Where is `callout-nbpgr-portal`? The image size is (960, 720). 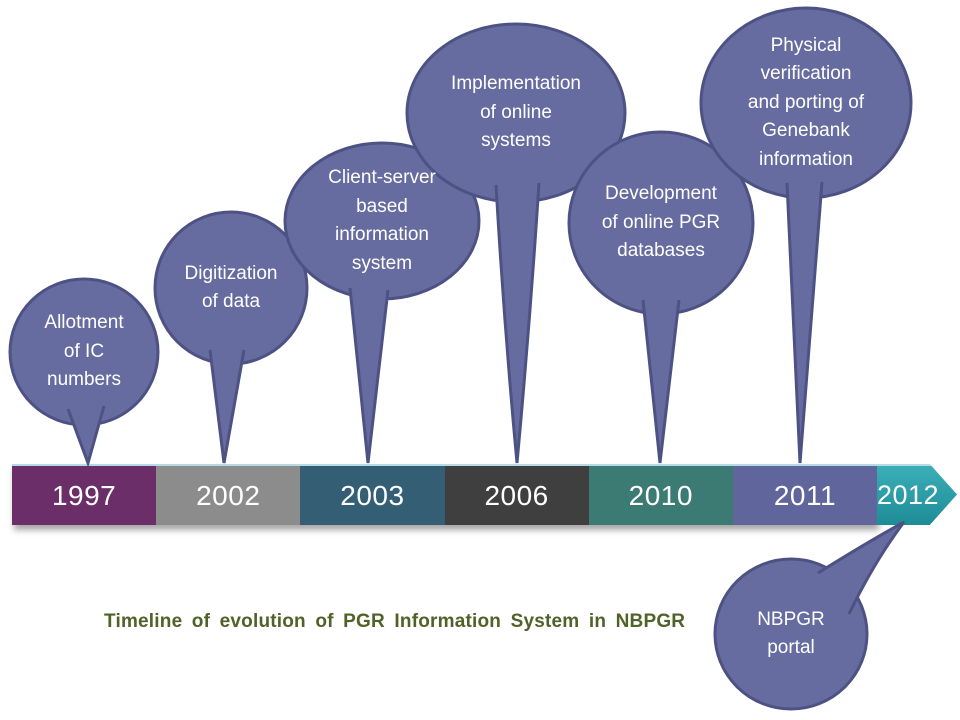 callout-nbpgr-portal is located at coordinates (809, 615).